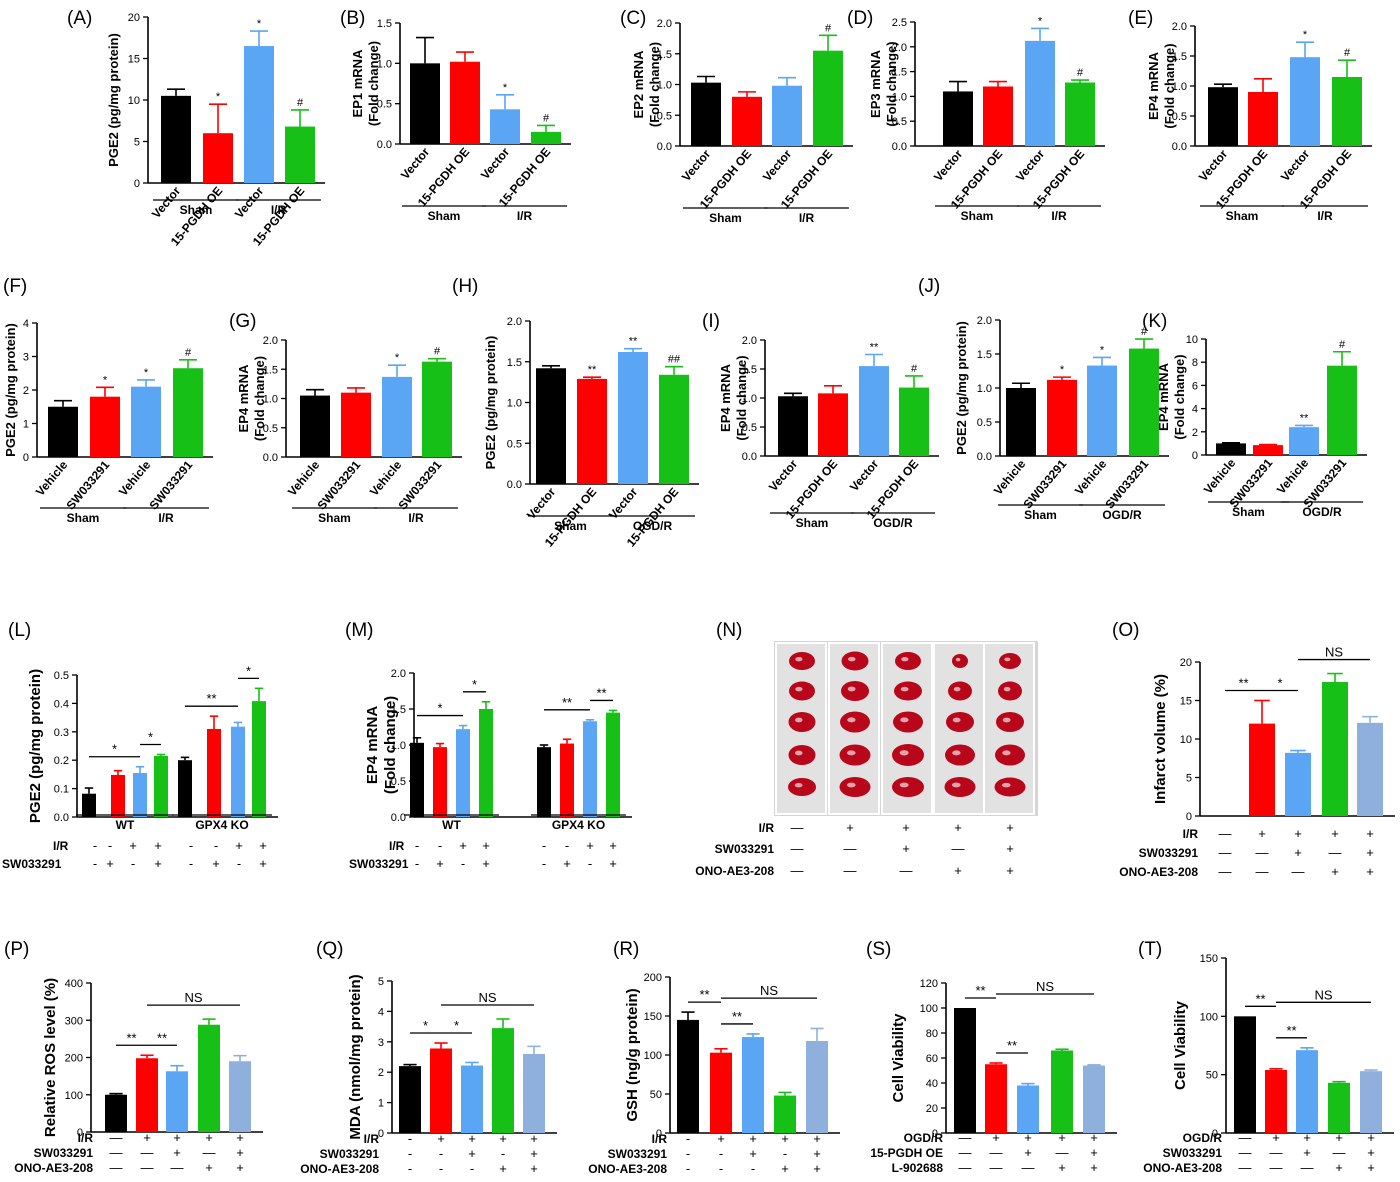 The image size is (1400, 1182). I want to click on group-label: I/R, so click(1059, 216).